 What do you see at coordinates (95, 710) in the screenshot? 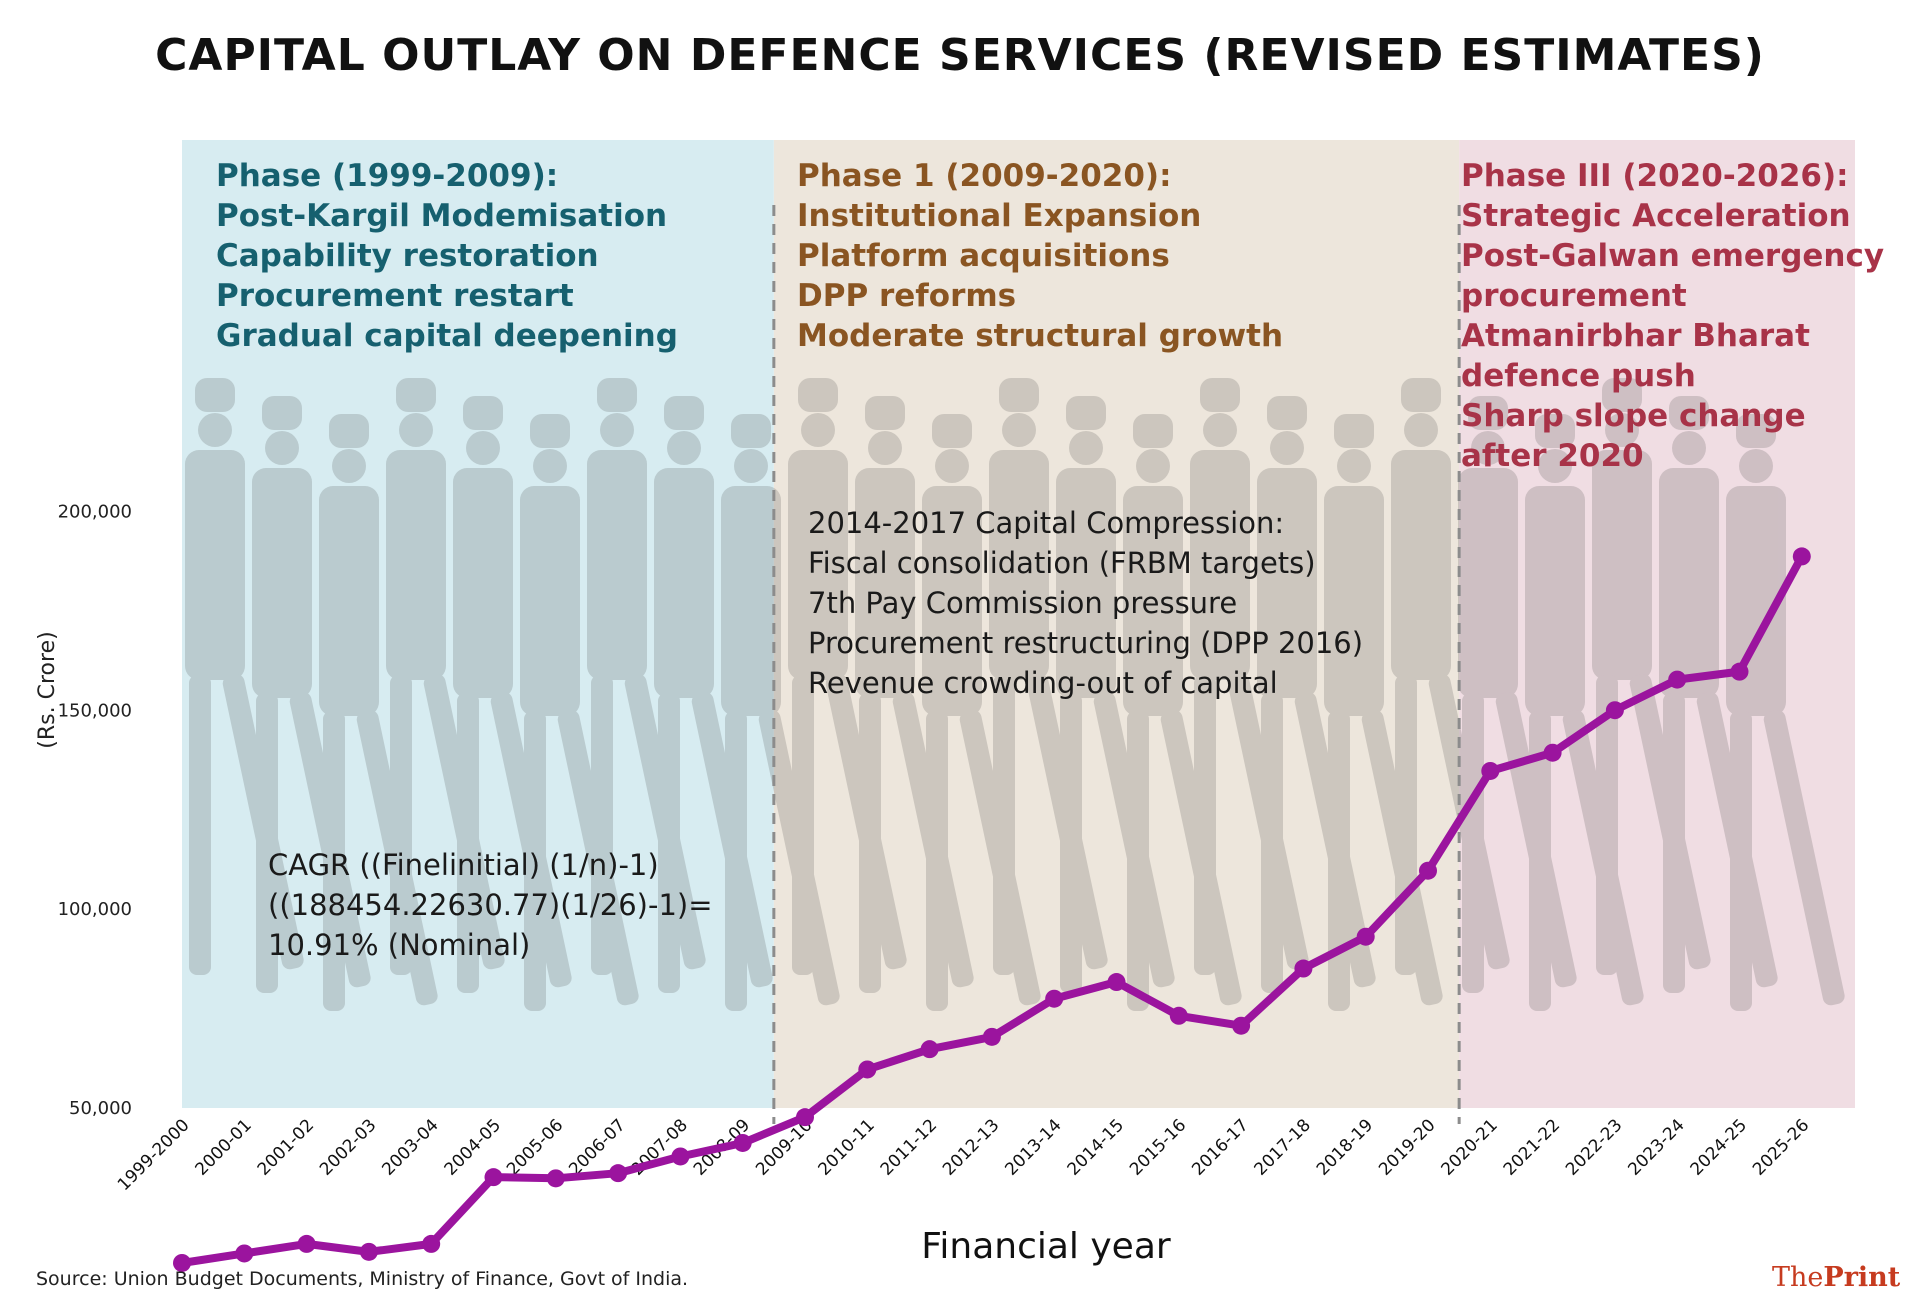
I see `y-tick-label: 150,000` at bounding box center [95, 710].